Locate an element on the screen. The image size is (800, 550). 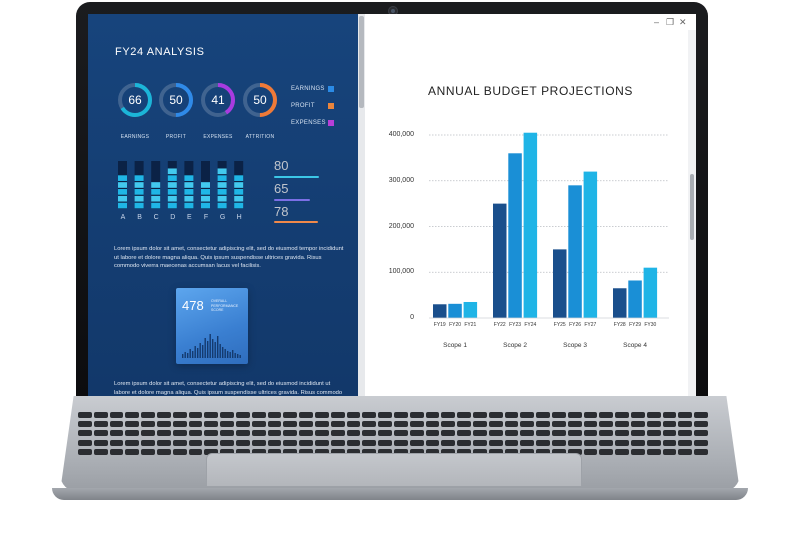
performance-score-value: 478 is located at coordinates (193, 305).